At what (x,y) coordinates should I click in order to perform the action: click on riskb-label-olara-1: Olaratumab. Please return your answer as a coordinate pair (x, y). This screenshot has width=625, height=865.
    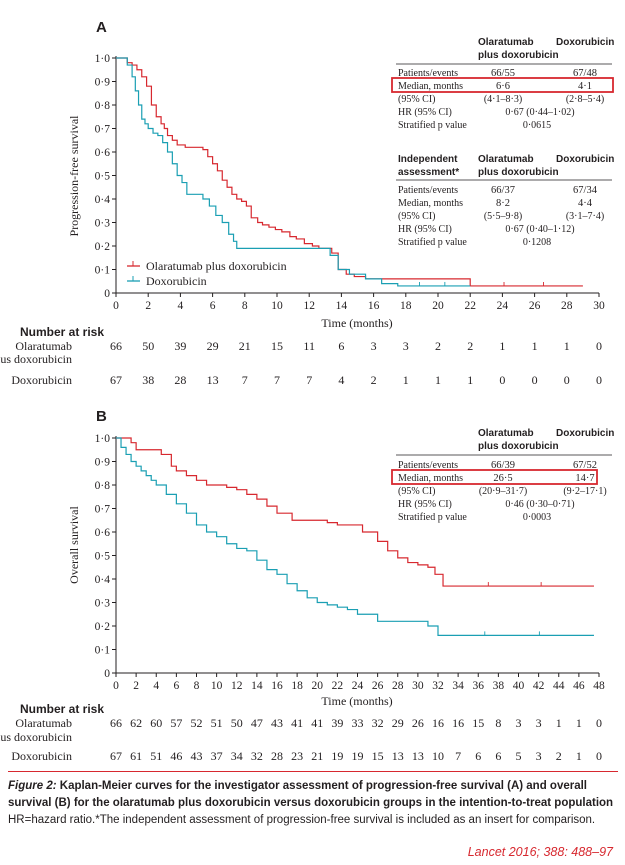
    Looking at the image, I should click on (43, 723).